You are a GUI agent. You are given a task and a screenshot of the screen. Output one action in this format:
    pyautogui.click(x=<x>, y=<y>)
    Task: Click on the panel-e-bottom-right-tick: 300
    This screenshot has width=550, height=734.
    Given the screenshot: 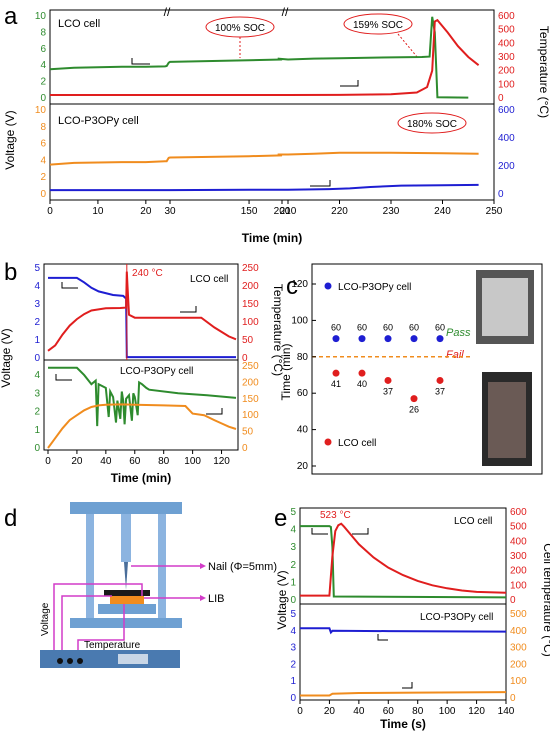 What is the action you would take?
    pyautogui.click(x=518, y=648)
    